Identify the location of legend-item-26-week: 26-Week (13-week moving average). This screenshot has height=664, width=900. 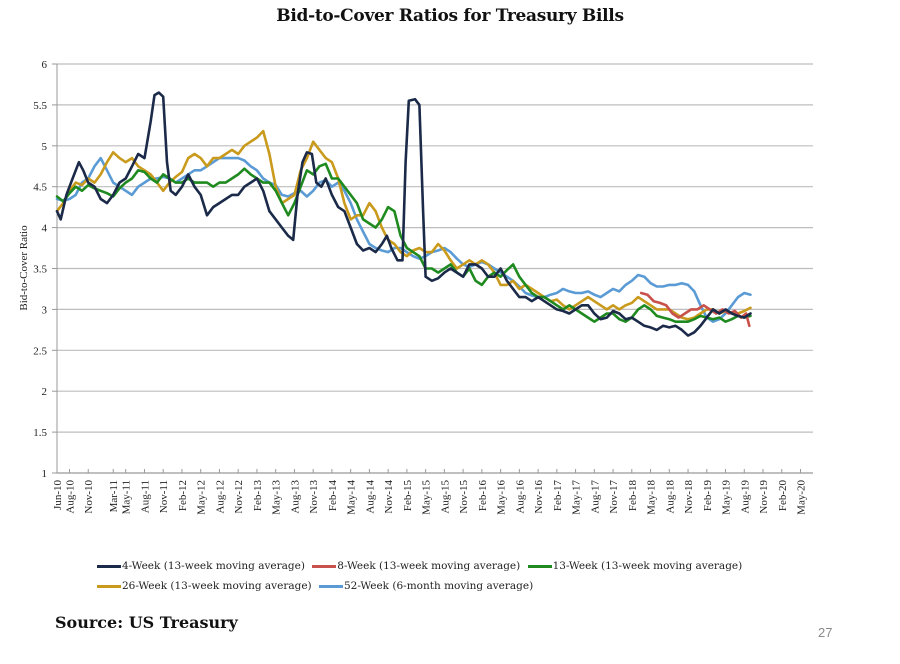
(204, 586).